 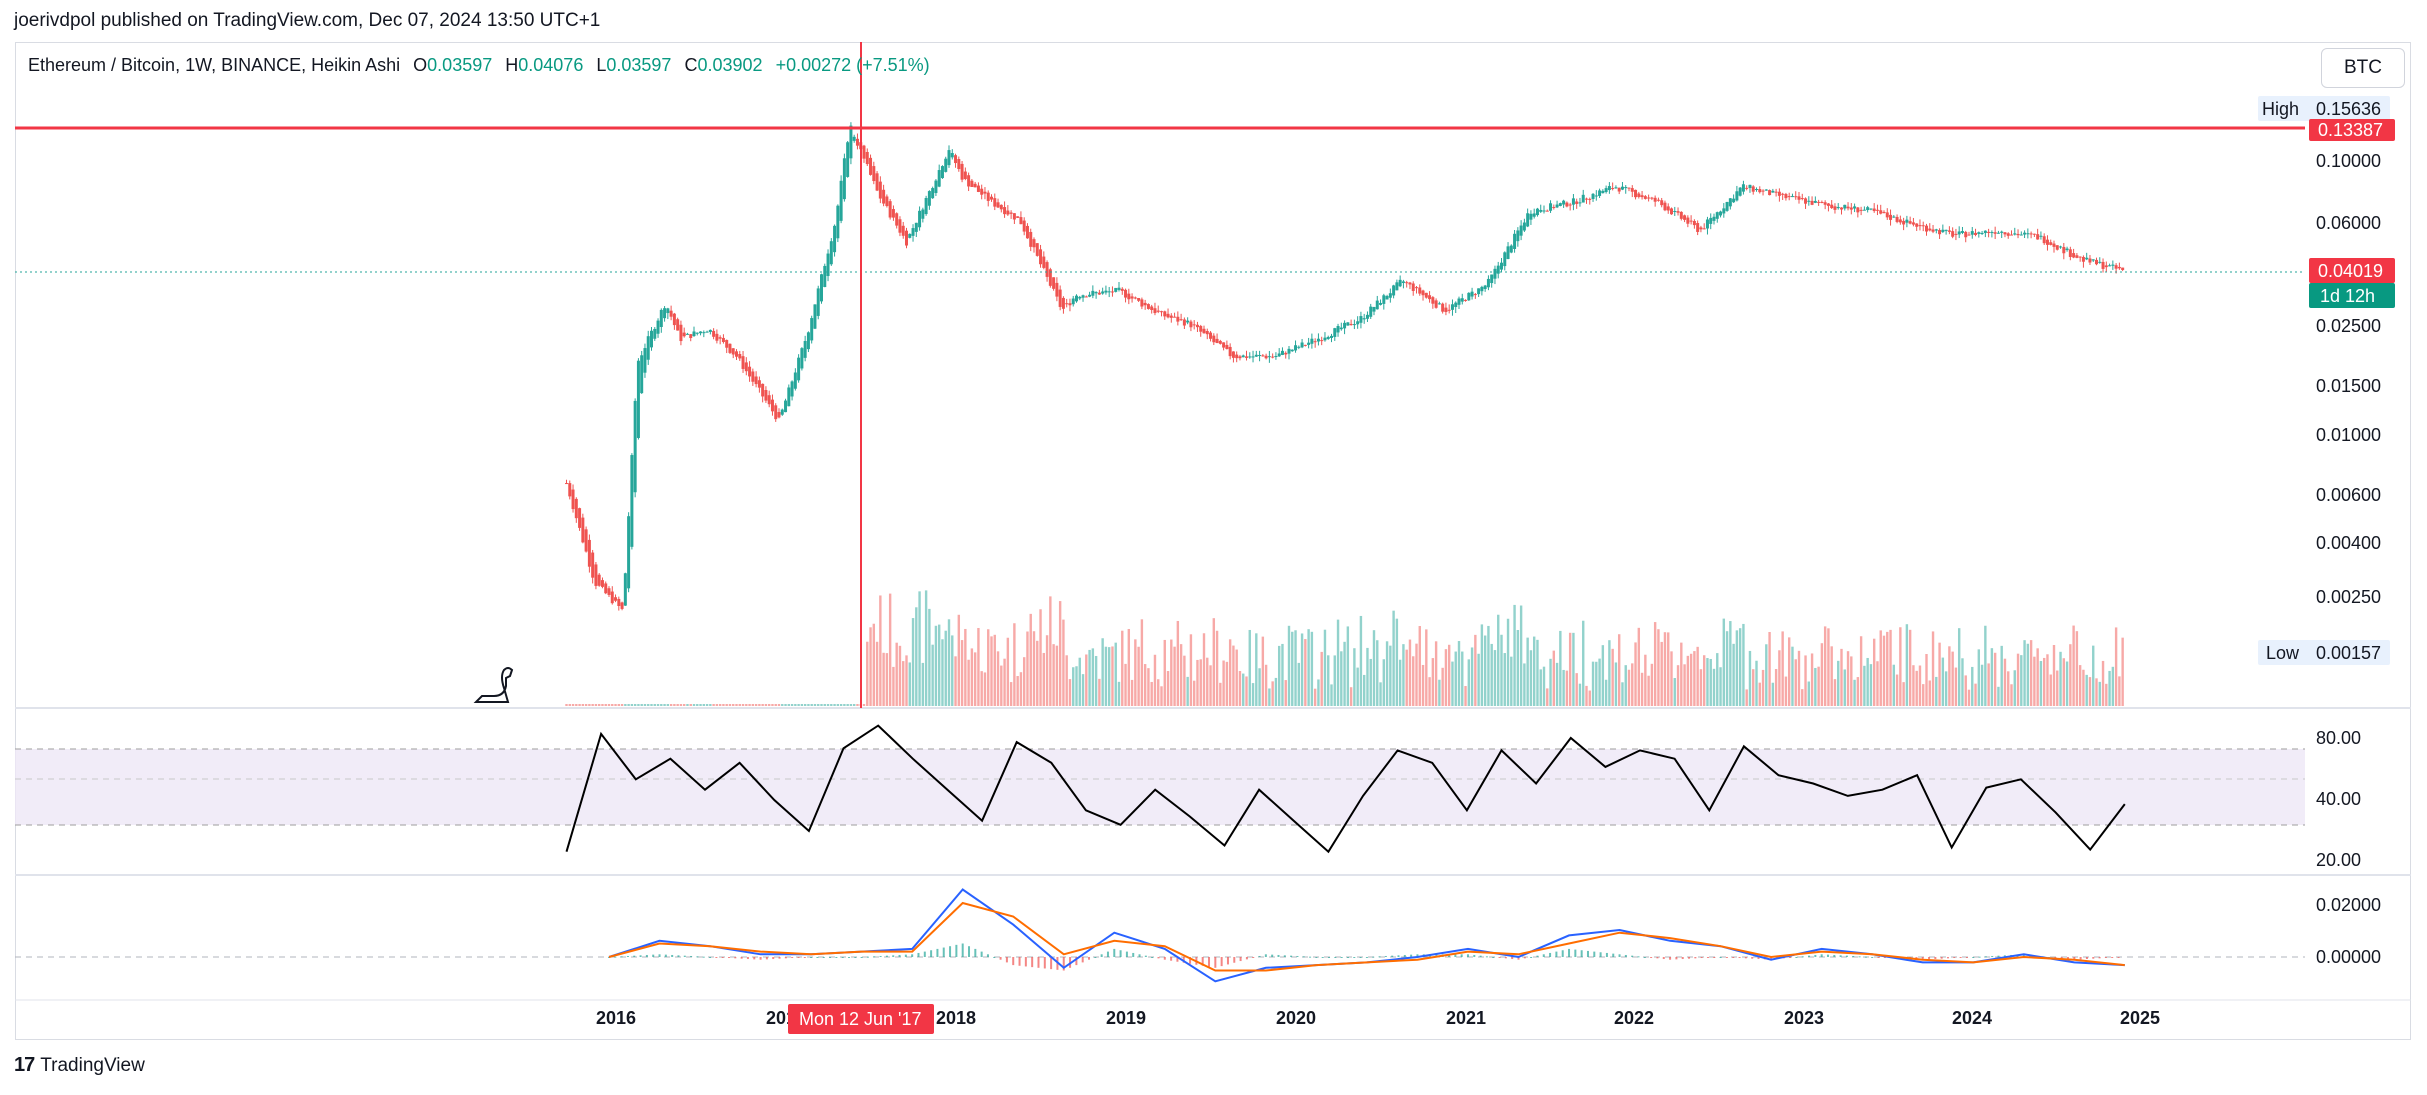 What do you see at coordinates (79, 1065) in the screenshot?
I see `footer-brand: 17 TradingView` at bounding box center [79, 1065].